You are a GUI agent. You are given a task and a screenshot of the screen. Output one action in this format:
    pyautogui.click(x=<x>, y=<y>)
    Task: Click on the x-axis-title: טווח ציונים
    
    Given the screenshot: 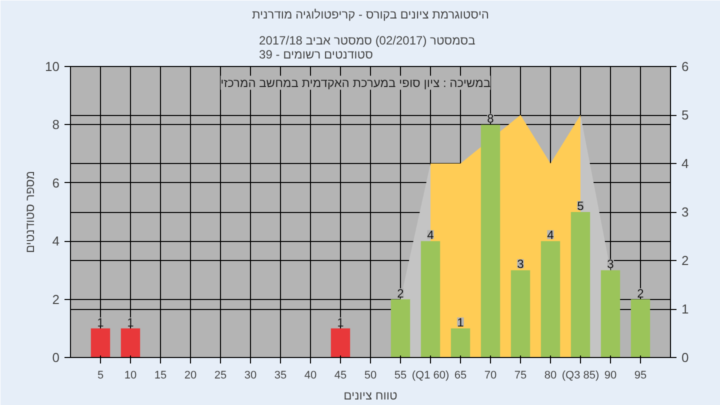 What is the action you would take?
    pyautogui.click(x=371, y=395)
    